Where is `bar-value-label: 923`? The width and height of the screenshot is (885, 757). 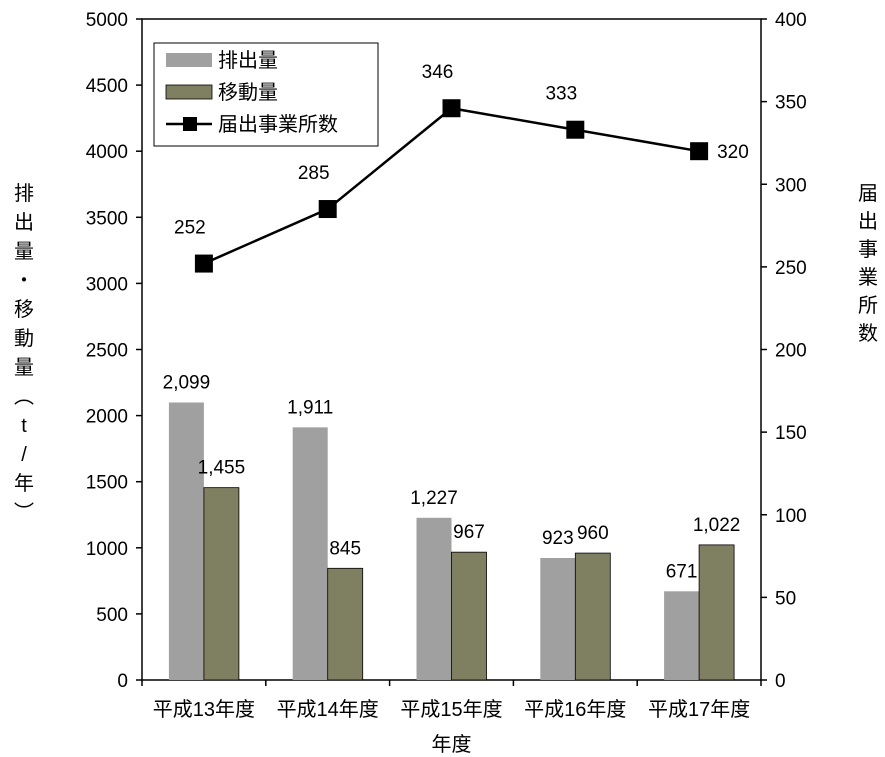 bar-value-label: 923 is located at coordinates (558, 538).